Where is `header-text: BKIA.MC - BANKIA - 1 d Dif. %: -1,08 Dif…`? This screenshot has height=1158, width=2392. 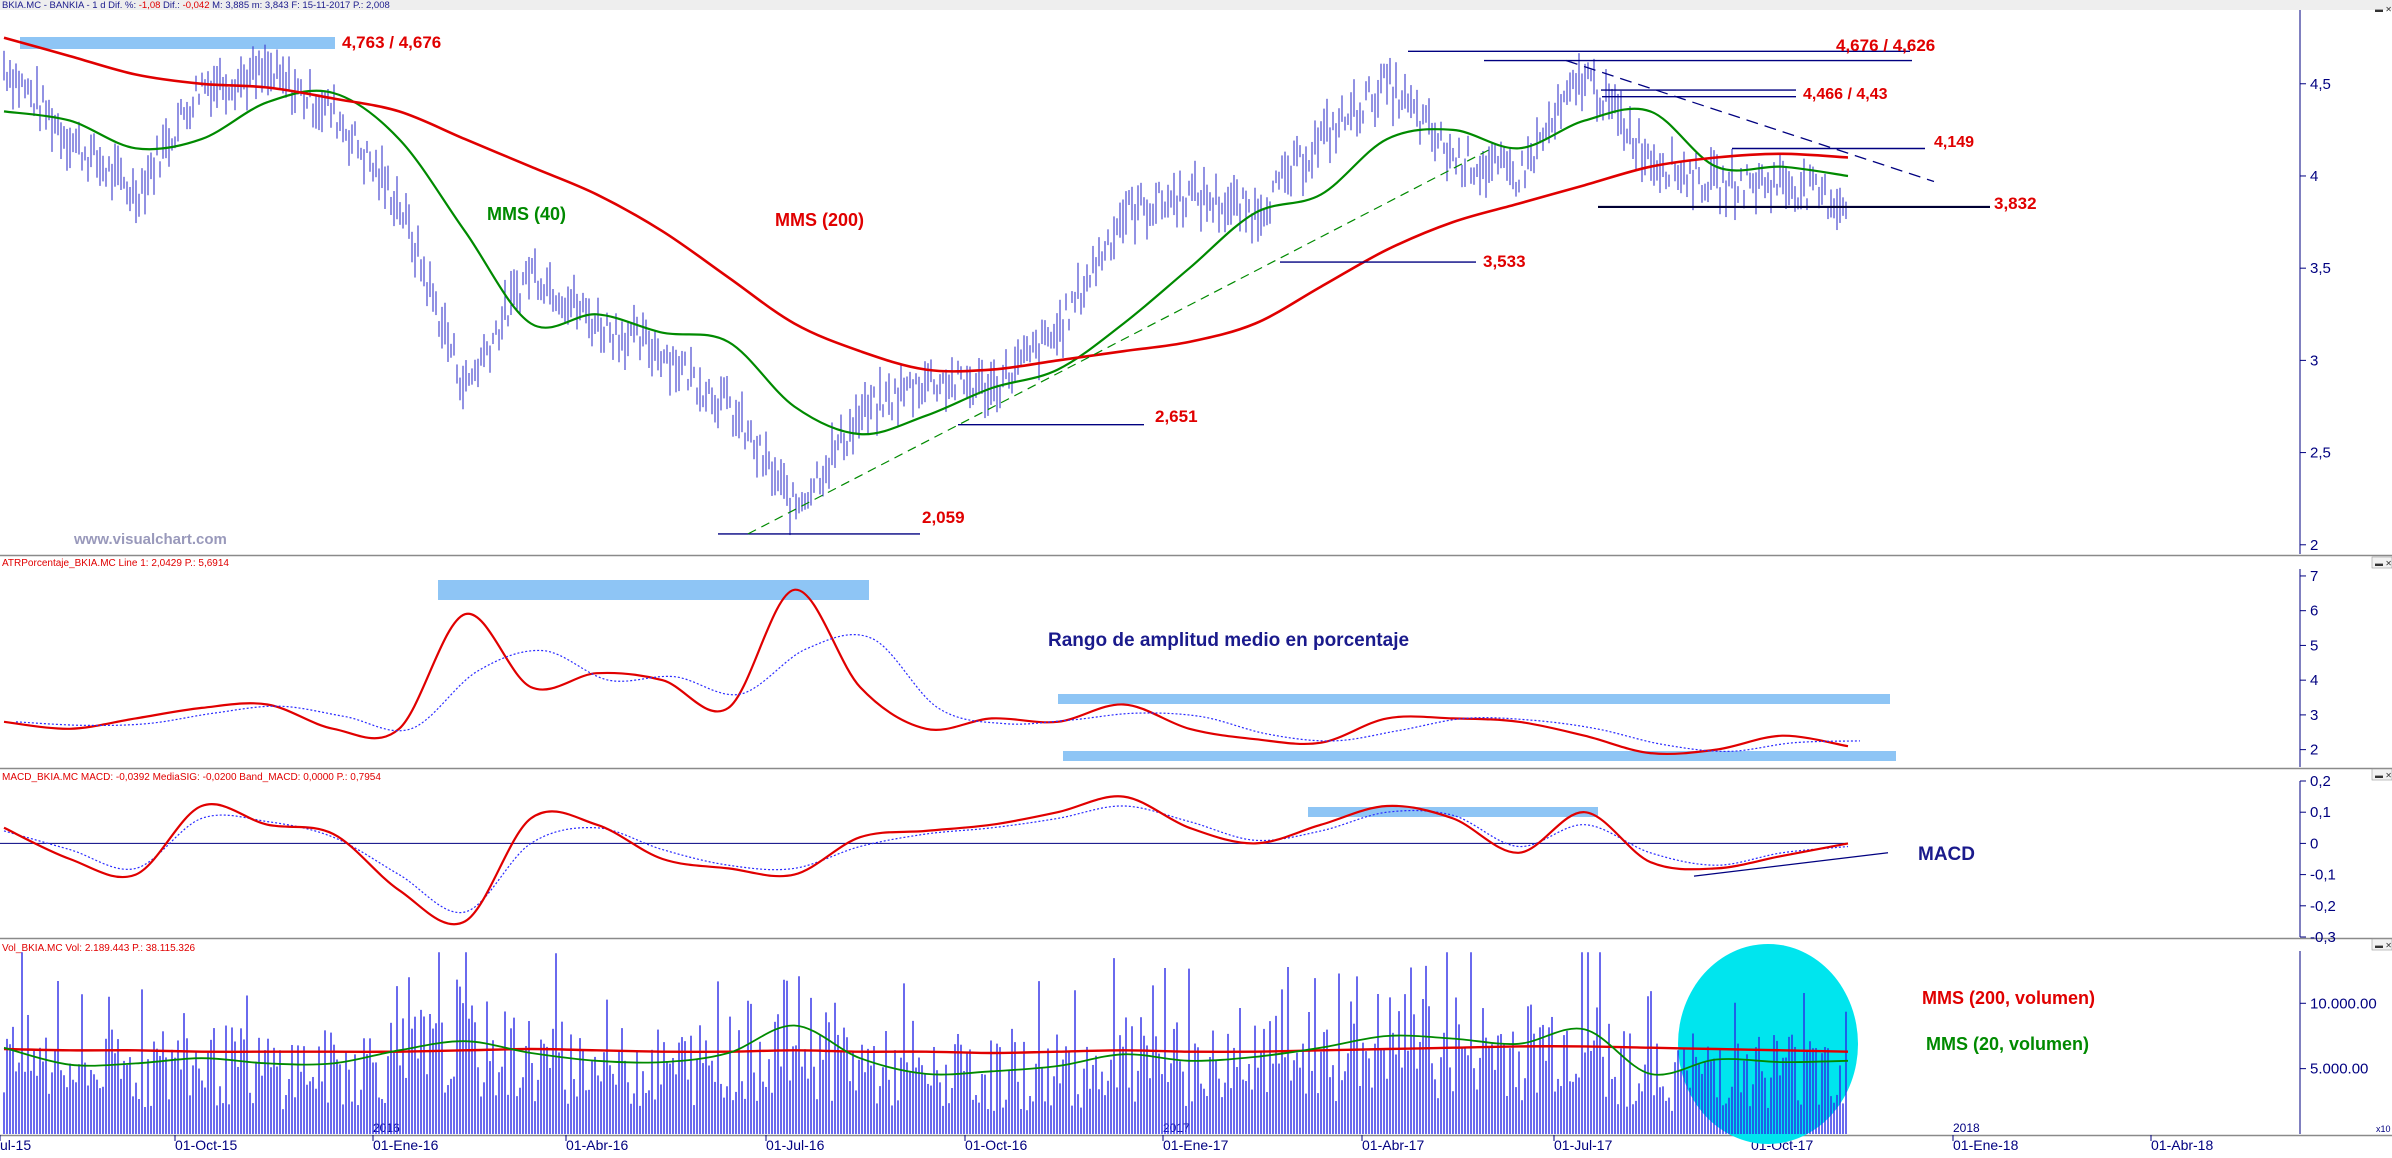
header-text: BKIA.MC - BANKIA - 1 d Dif. %: -1,08 Dif… is located at coordinates (196, 5).